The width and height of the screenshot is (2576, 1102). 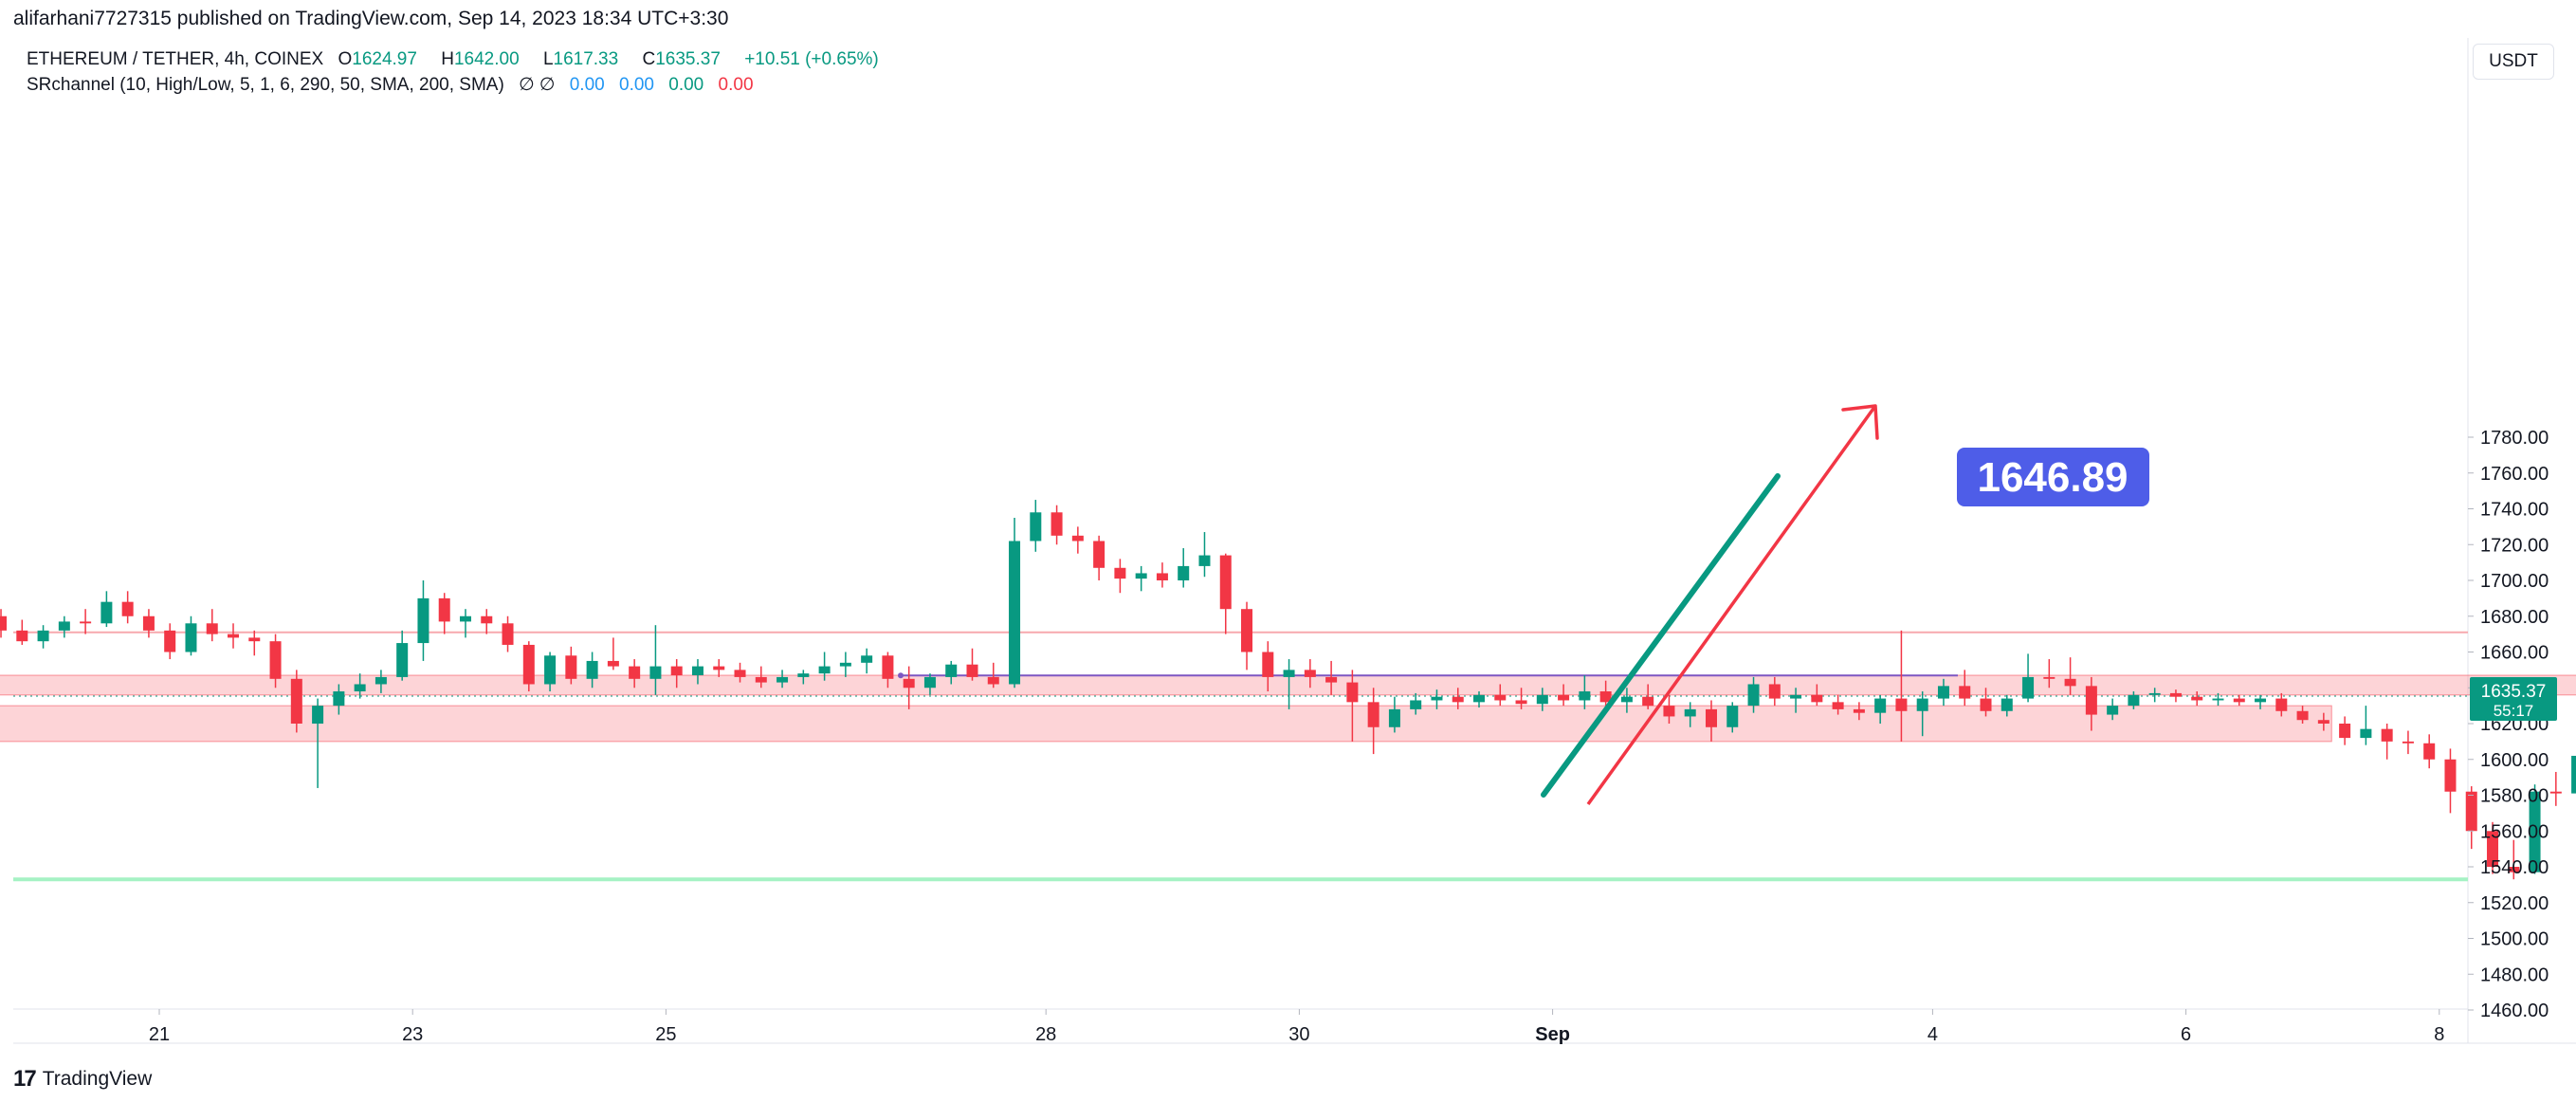 What do you see at coordinates (486, 59) in the screenshot?
I see `high-value: 1642.00` at bounding box center [486, 59].